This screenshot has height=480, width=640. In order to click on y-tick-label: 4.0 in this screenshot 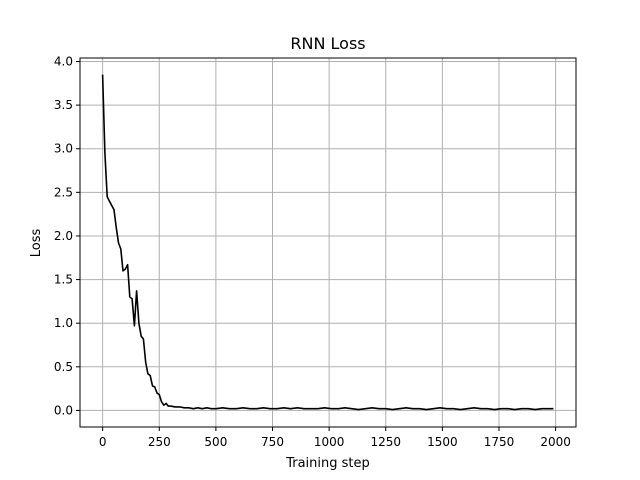, I will do `click(63, 61)`.